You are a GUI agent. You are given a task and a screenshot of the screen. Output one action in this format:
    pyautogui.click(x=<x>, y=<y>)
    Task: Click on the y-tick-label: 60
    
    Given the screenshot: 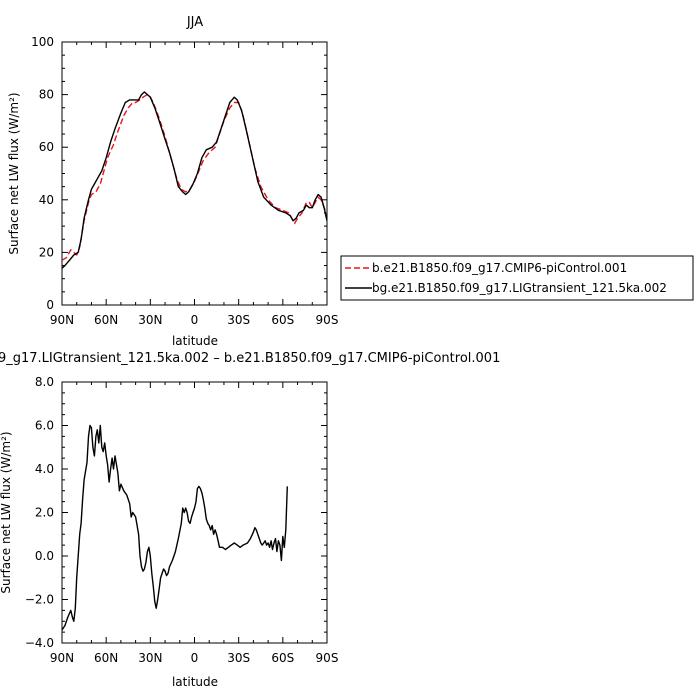 What is the action you would take?
    pyautogui.click(x=46, y=147)
    